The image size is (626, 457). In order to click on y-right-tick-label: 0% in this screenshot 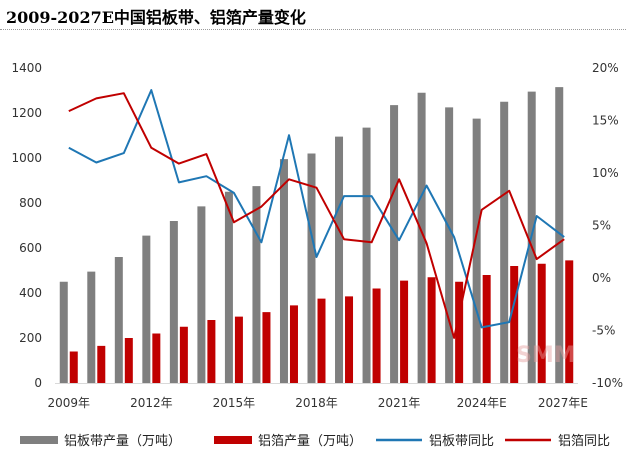, I will do `click(601, 278)`.